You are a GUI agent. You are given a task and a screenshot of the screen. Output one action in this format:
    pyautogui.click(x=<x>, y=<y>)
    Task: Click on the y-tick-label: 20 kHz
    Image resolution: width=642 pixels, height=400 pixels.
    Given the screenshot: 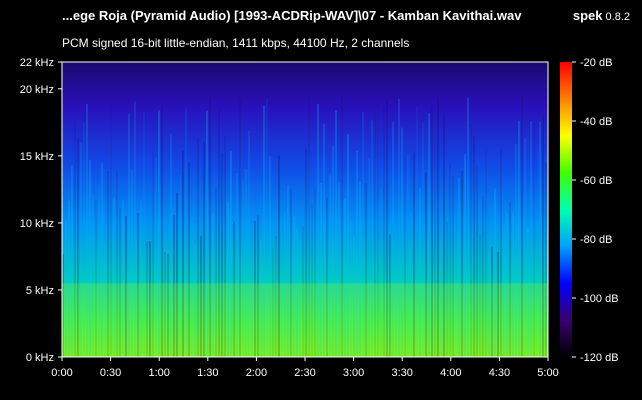 What is the action you would take?
    pyautogui.click(x=37, y=90)
    